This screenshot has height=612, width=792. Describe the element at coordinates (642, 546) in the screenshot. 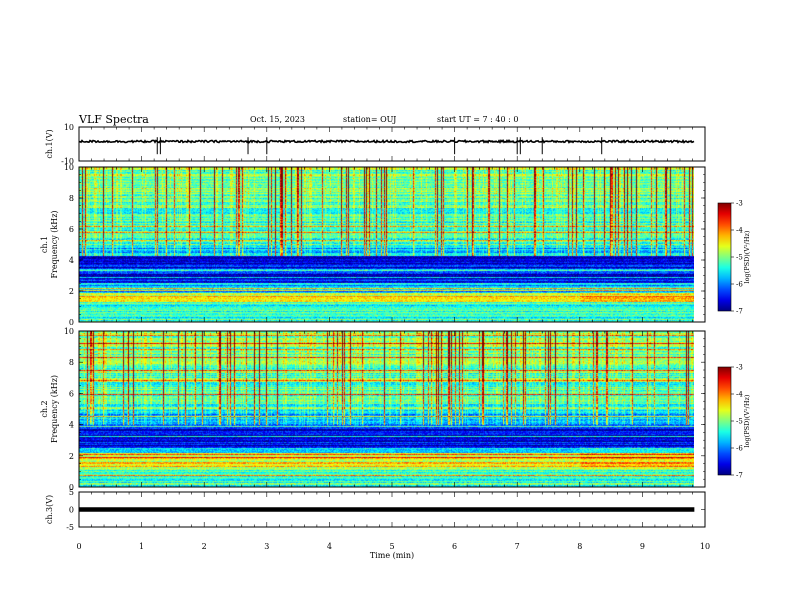

I see `x-tick-label: 9` at that location.